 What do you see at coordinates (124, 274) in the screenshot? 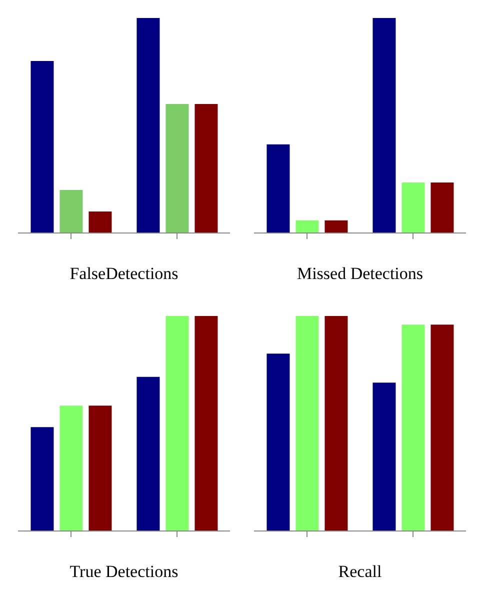
I see `text: FalseDetections` at bounding box center [124, 274].